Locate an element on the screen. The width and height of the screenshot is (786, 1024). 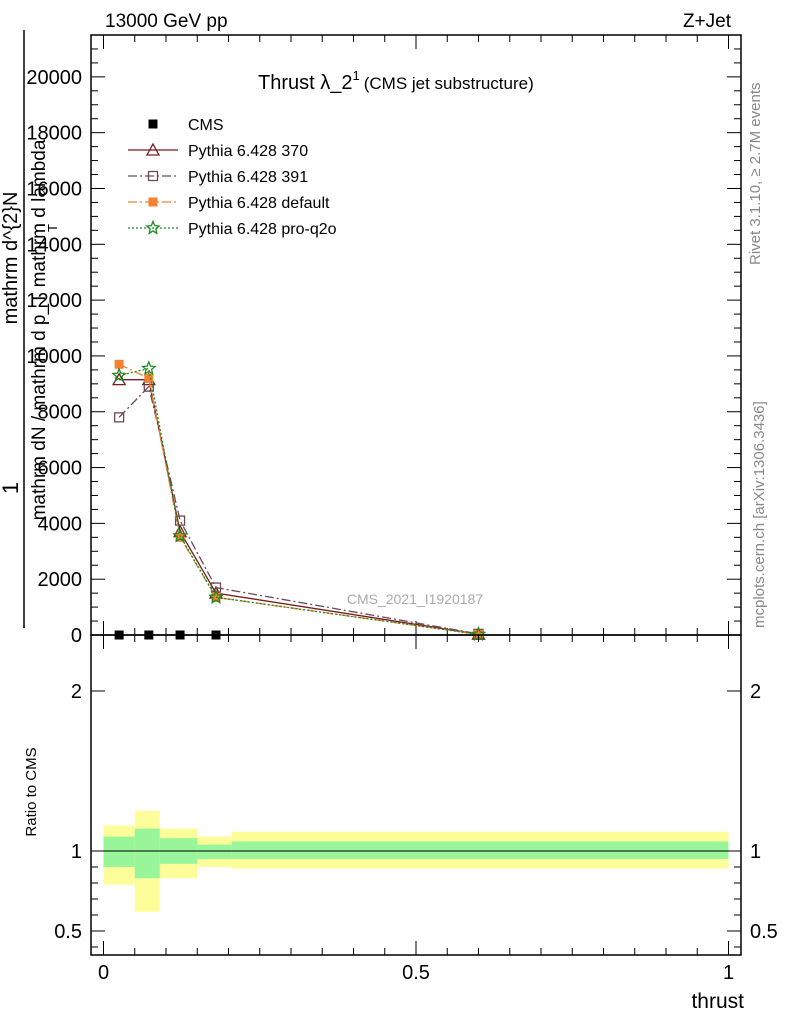
header-right-label: Z+Jet is located at coordinates (707, 21).